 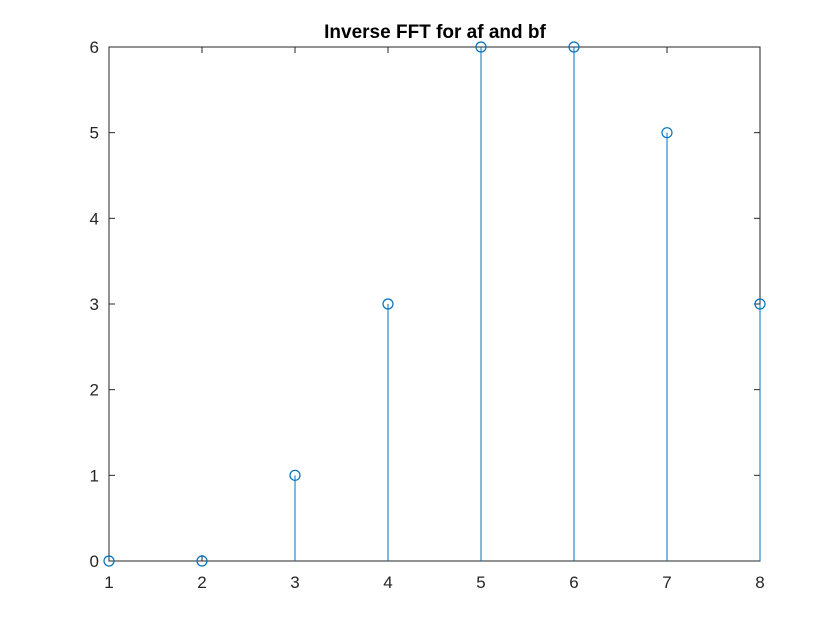 I want to click on chart-title: Inverse FFT for af and bf, so click(x=435, y=32).